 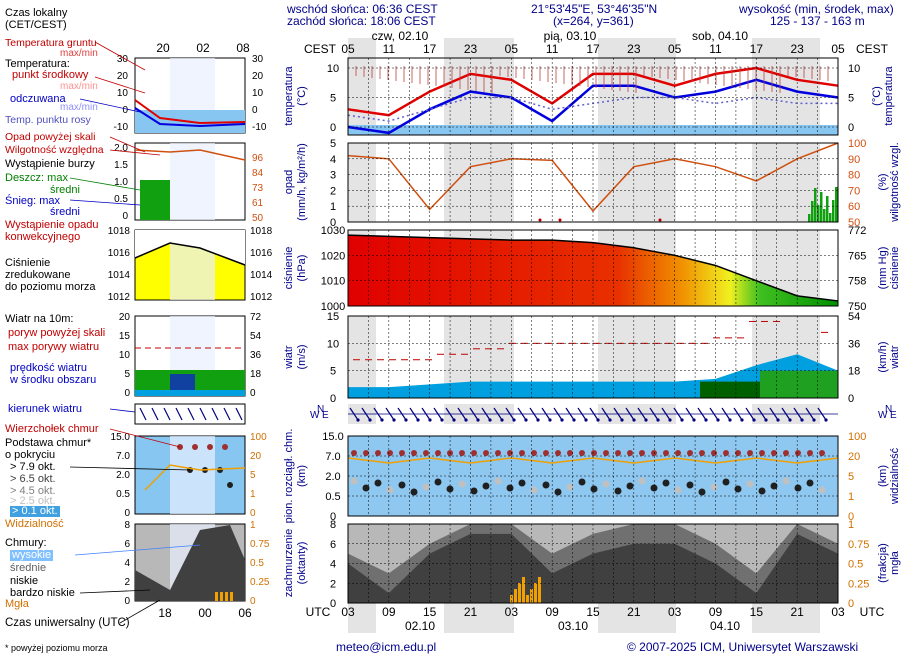 I want to click on legend-okt-01: > 0.1 okt., so click(x=35, y=511).